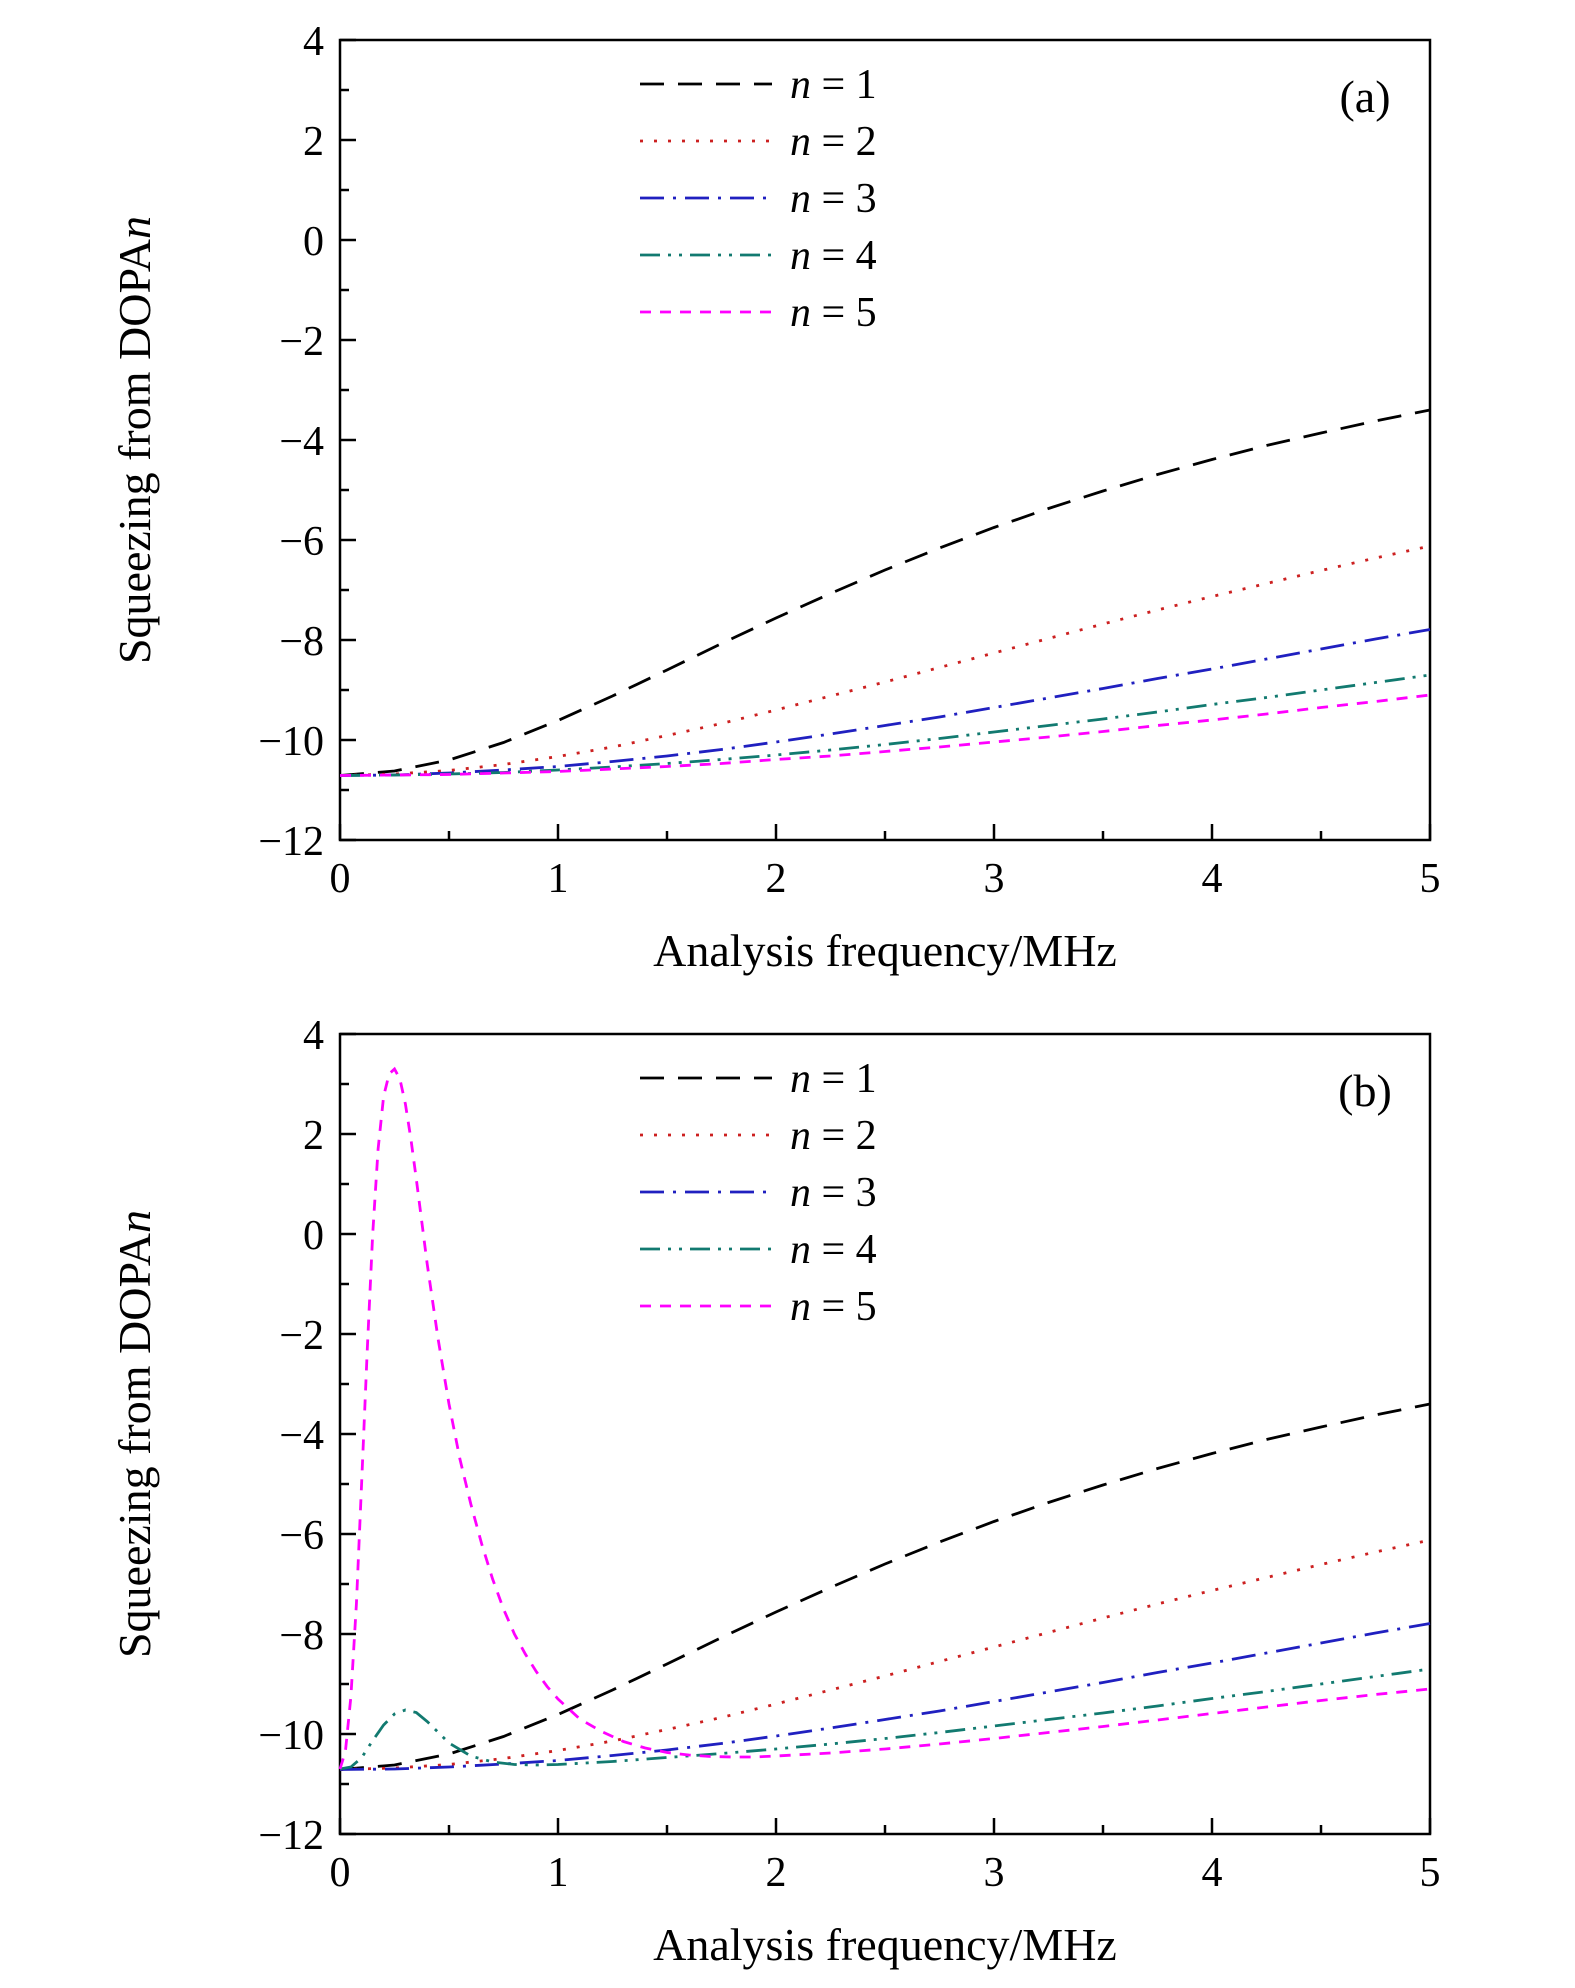 The width and height of the screenshot is (1575, 1988). I want to click on panel-label: (b), so click(1365, 1090).